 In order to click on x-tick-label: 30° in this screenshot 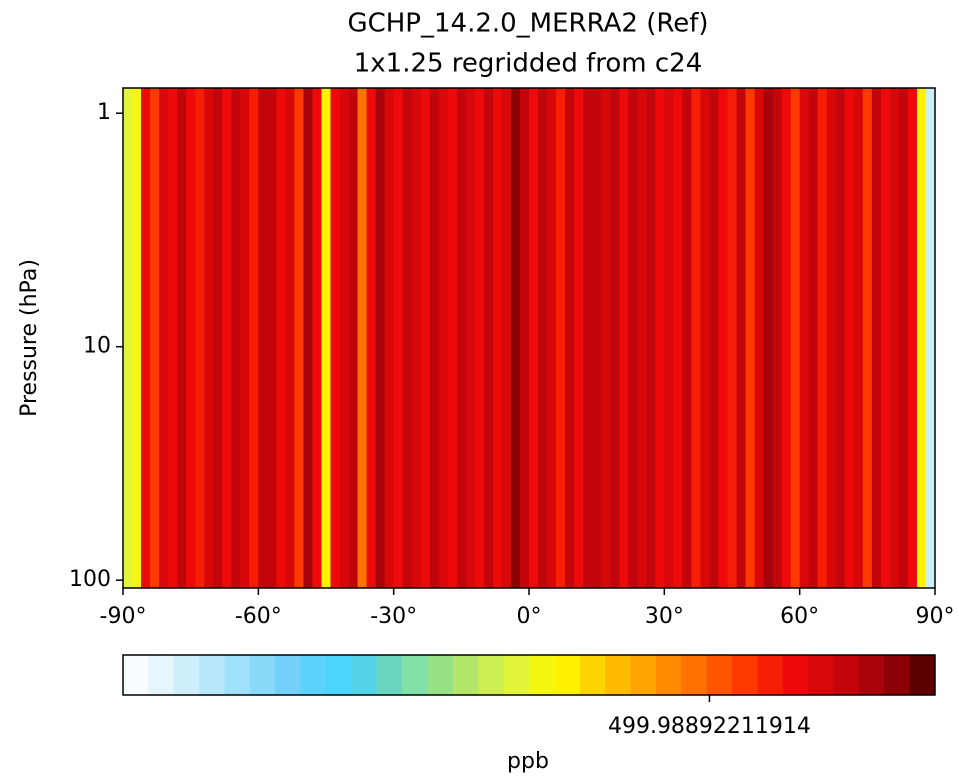, I will do `click(664, 616)`.